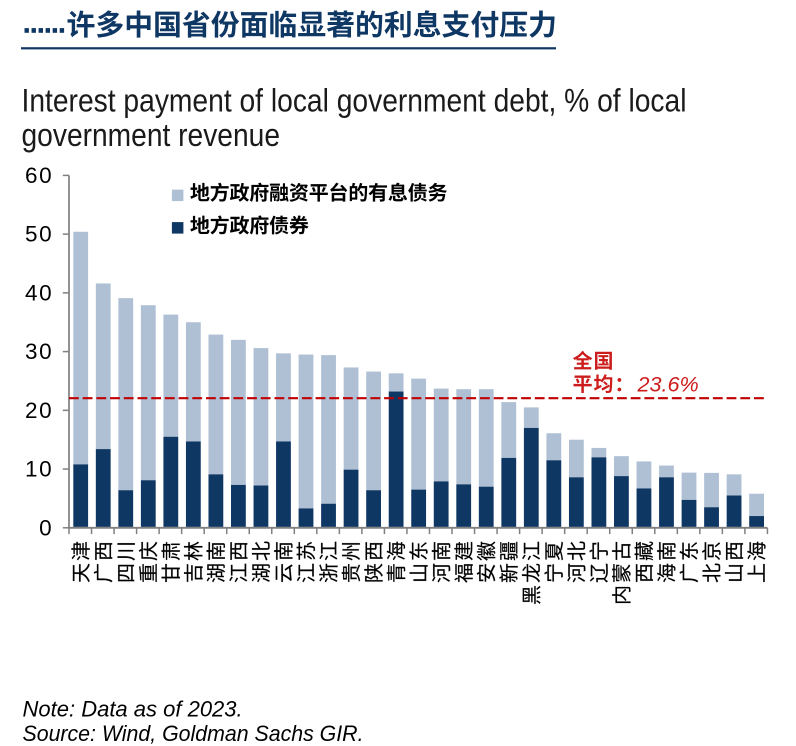 Image resolution: width=796 pixels, height=746 pixels. What do you see at coordinates (39, 234) in the screenshot?
I see `svg-text: 50` at bounding box center [39, 234].